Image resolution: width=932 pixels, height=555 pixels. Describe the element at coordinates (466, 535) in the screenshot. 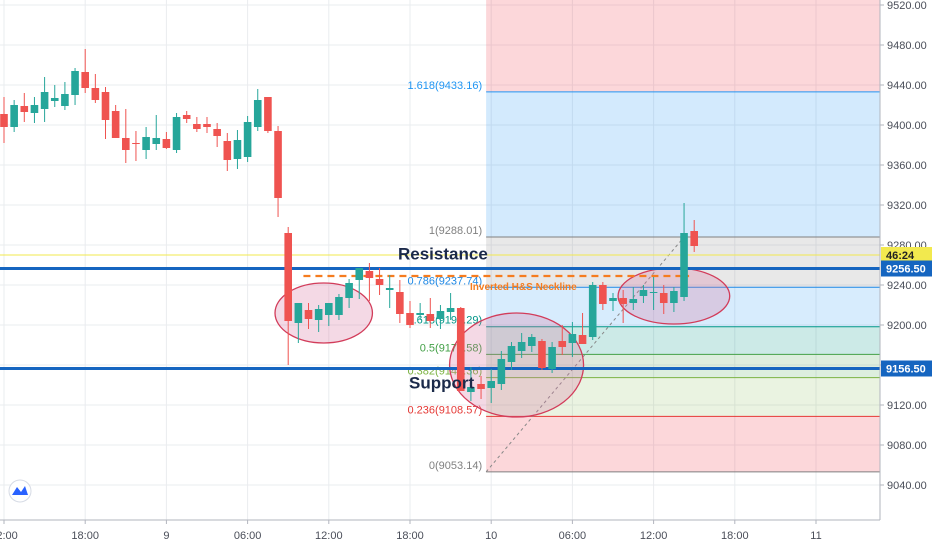

I see `time-axis-bg` at that location.